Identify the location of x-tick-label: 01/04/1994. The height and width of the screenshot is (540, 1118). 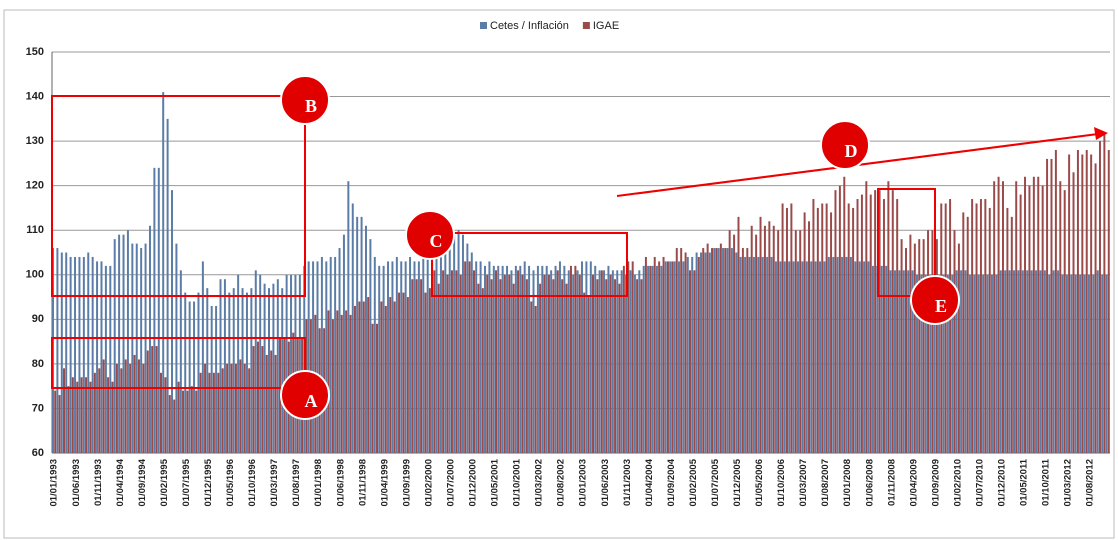
(120, 482).